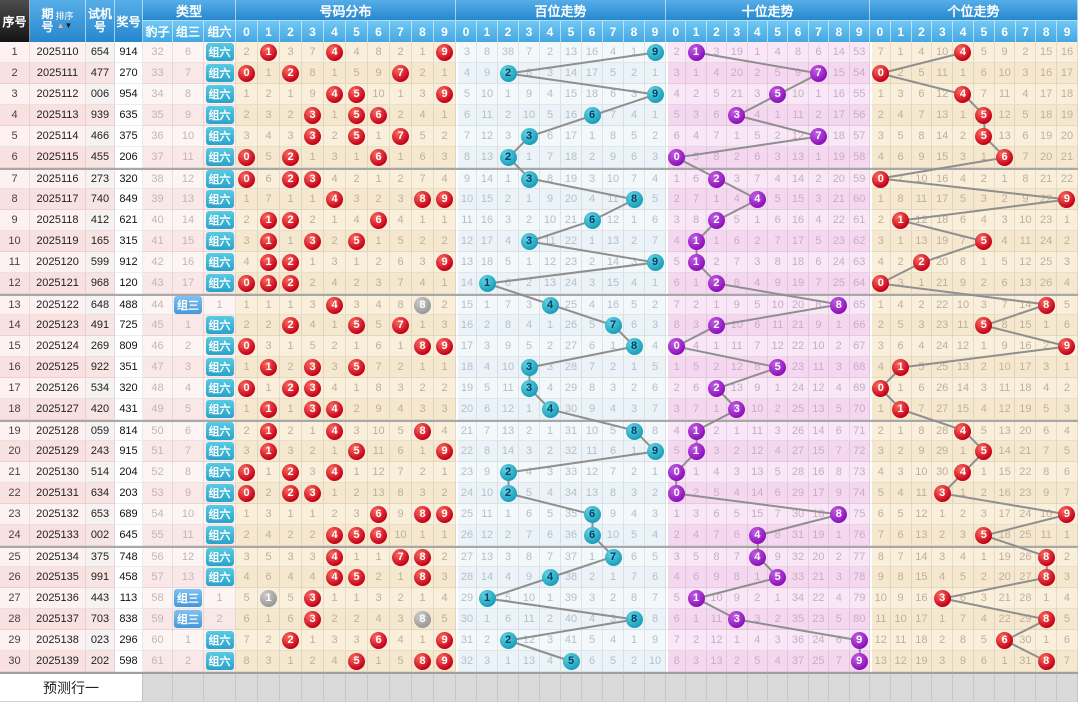 The image size is (1078, 702). What do you see at coordinates (400, 557) in the screenshot?
I see `dist-hit-circle: 7` at bounding box center [400, 557].